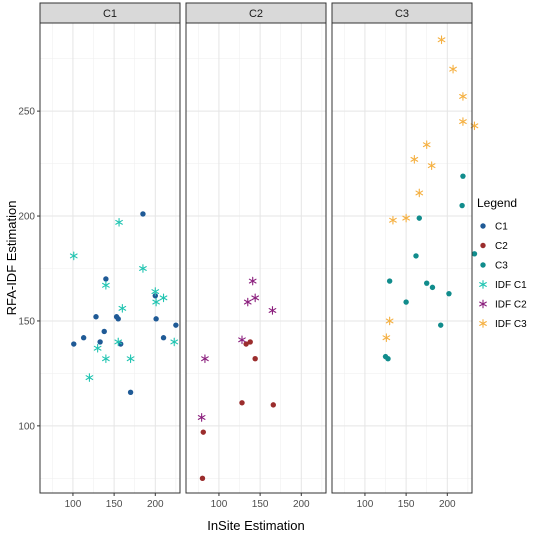 The width and height of the screenshot is (550, 535). What do you see at coordinates (511, 285) in the screenshot?
I see `legend-label: IDF C1` at bounding box center [511, 285].